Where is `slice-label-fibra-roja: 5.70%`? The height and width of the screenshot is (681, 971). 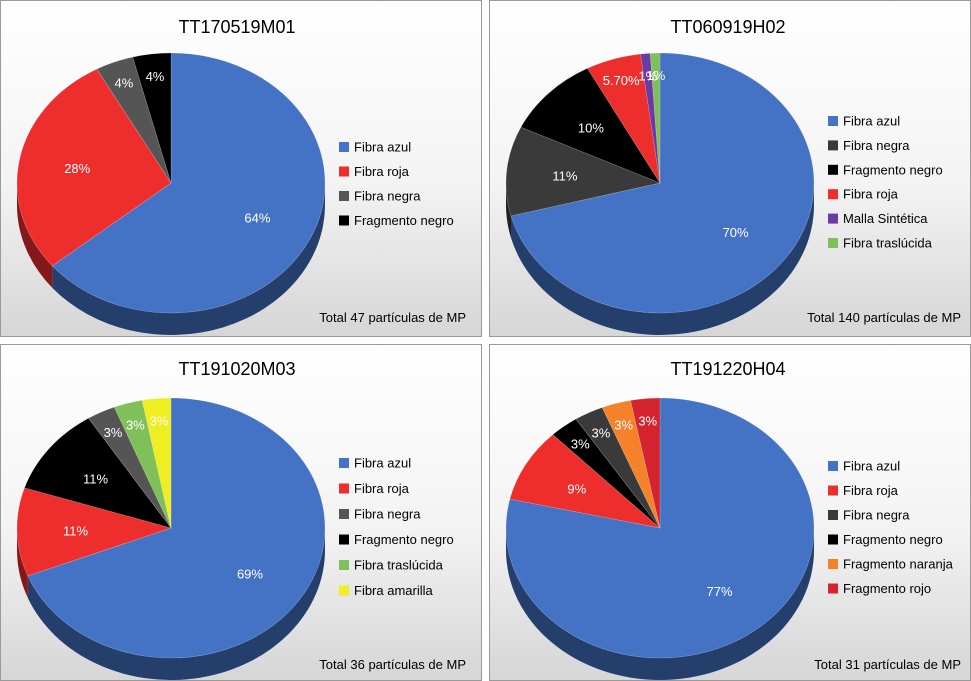
slice-label-fibra-roja: 5.70% is located at coordinates (621, 80).